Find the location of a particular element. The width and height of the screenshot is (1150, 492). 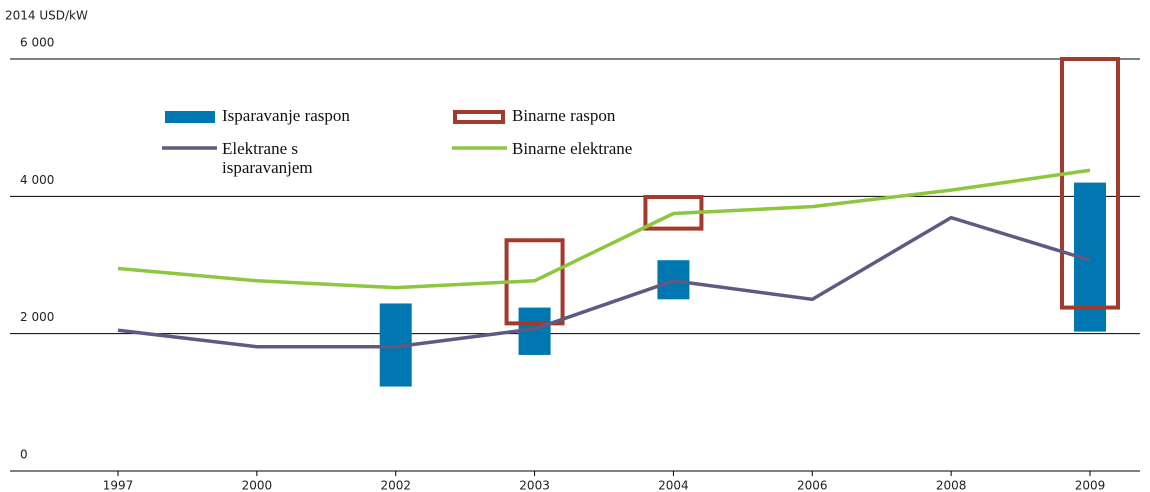

x-tick-label: 1997 is located at coordinates (118, 485).